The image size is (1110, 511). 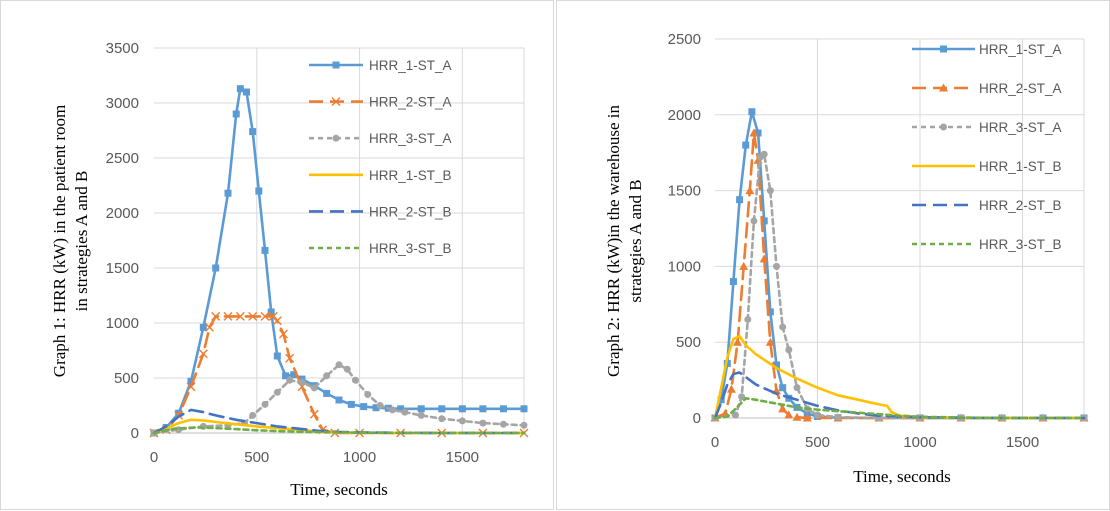 I want to click on x-tick-label: 1500, so click(x=462, y=457).